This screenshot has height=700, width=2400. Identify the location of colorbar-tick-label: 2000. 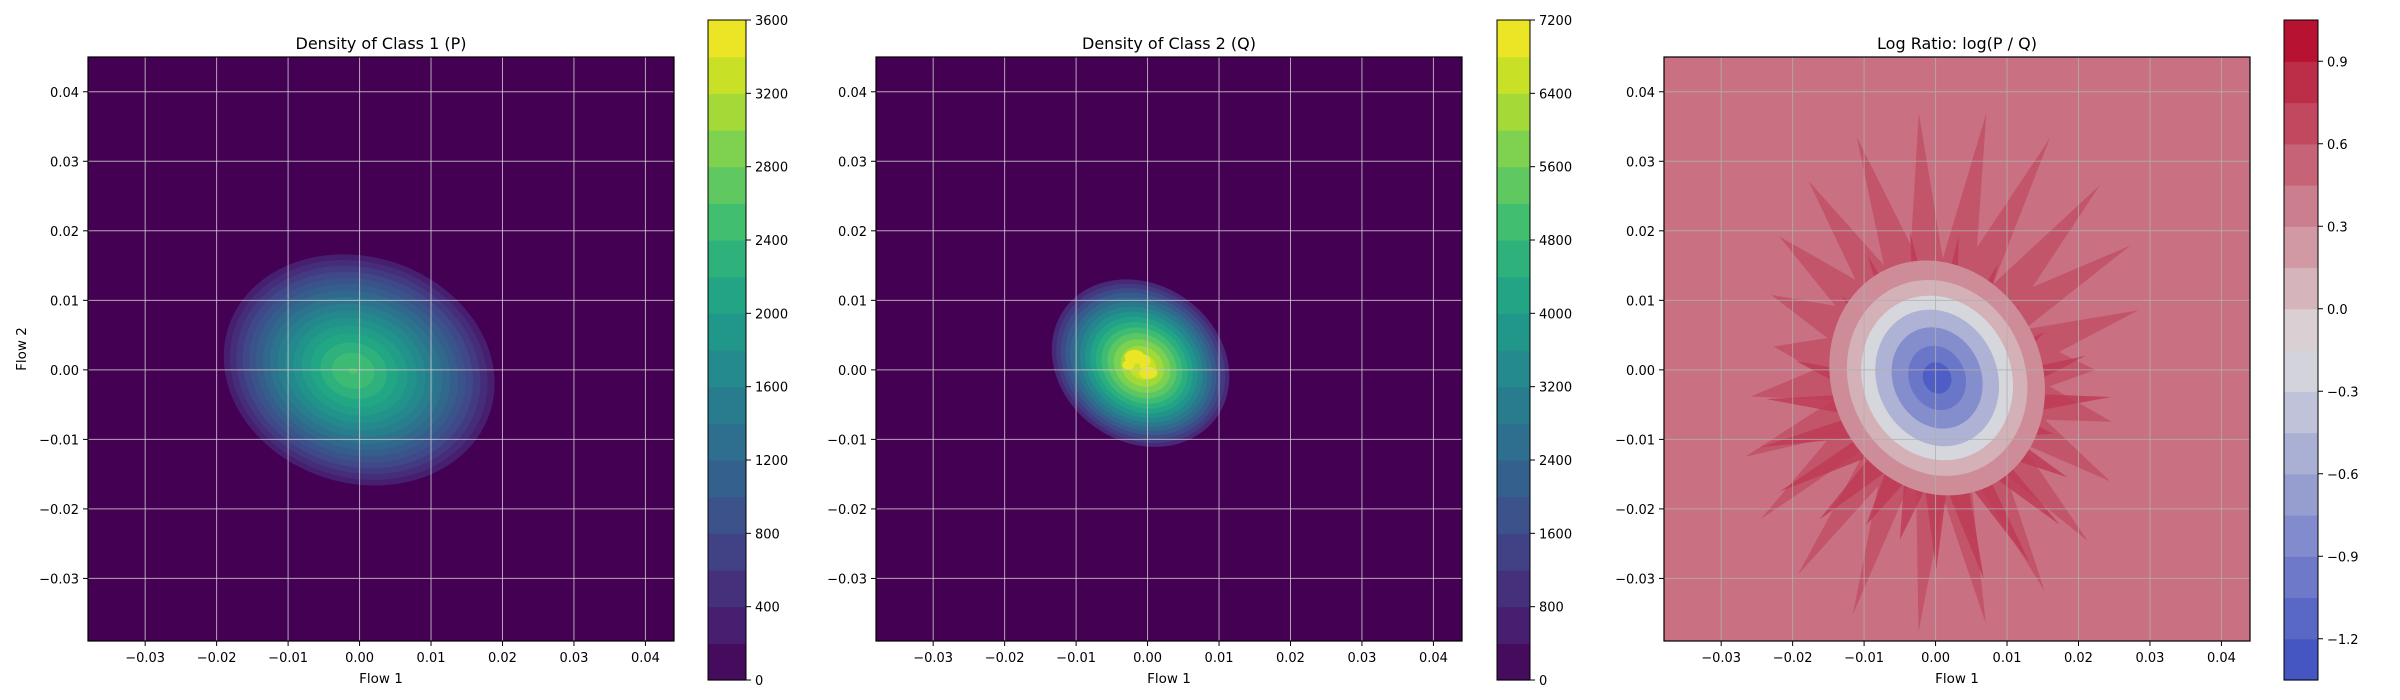
(771, 314).